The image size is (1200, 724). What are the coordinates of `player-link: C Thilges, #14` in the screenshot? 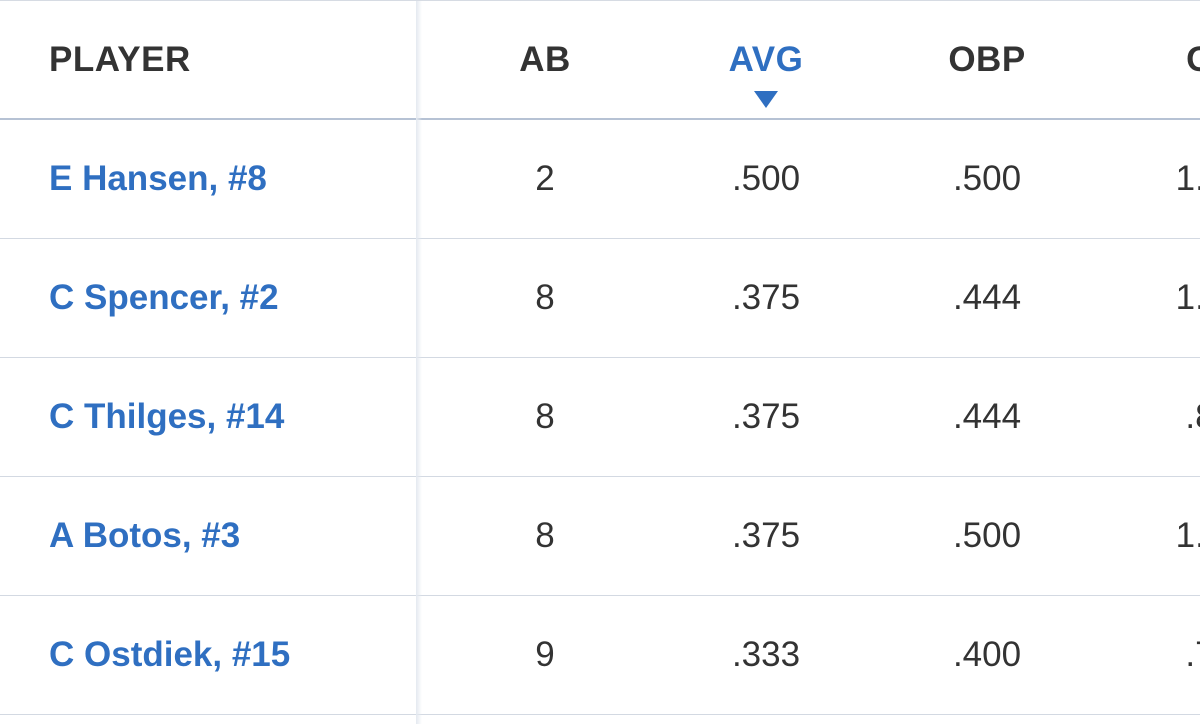 It's located at (167, 416).